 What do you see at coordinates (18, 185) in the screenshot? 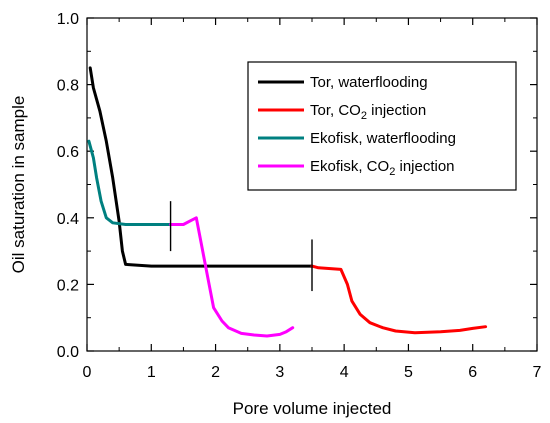
I see `y-axis-label: Oil saturation in sample` at bounding box center [18, 185].